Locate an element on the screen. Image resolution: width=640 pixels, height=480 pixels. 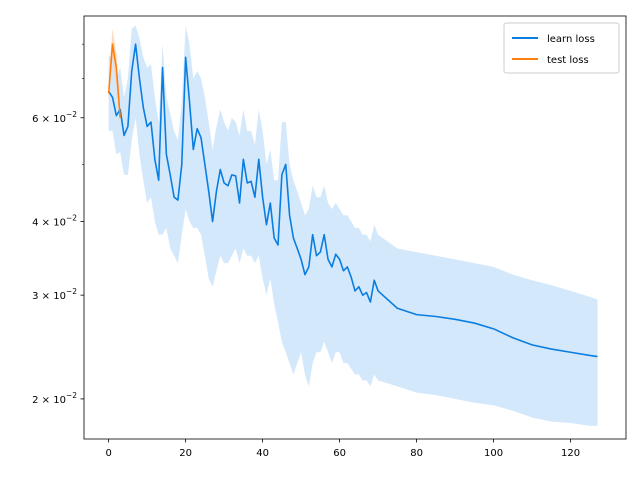
x-tick-label: 60 is located at coordinates (339, 453).